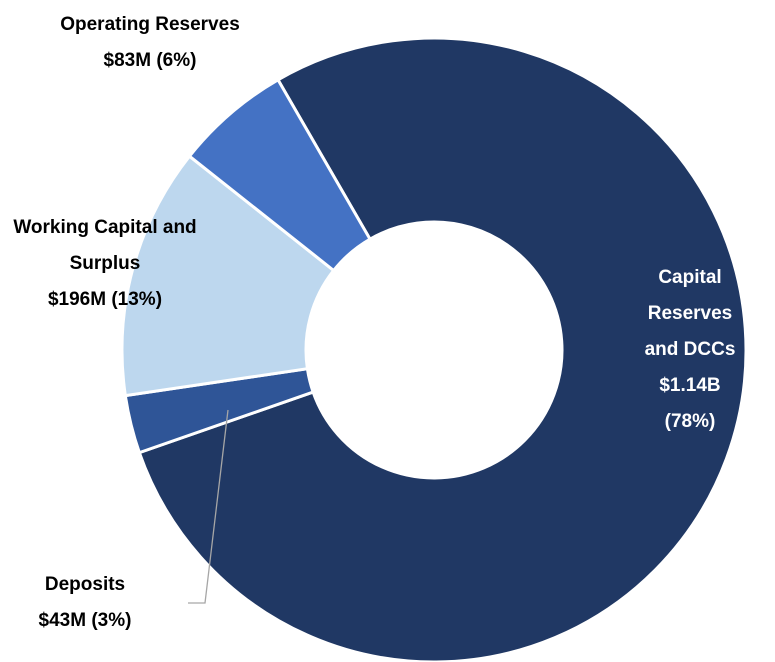 This screenshot has width=775, height=662. Describe the element at coordinates (62, 620) in the screenshot. I see `amount-label: $43M` at that location.